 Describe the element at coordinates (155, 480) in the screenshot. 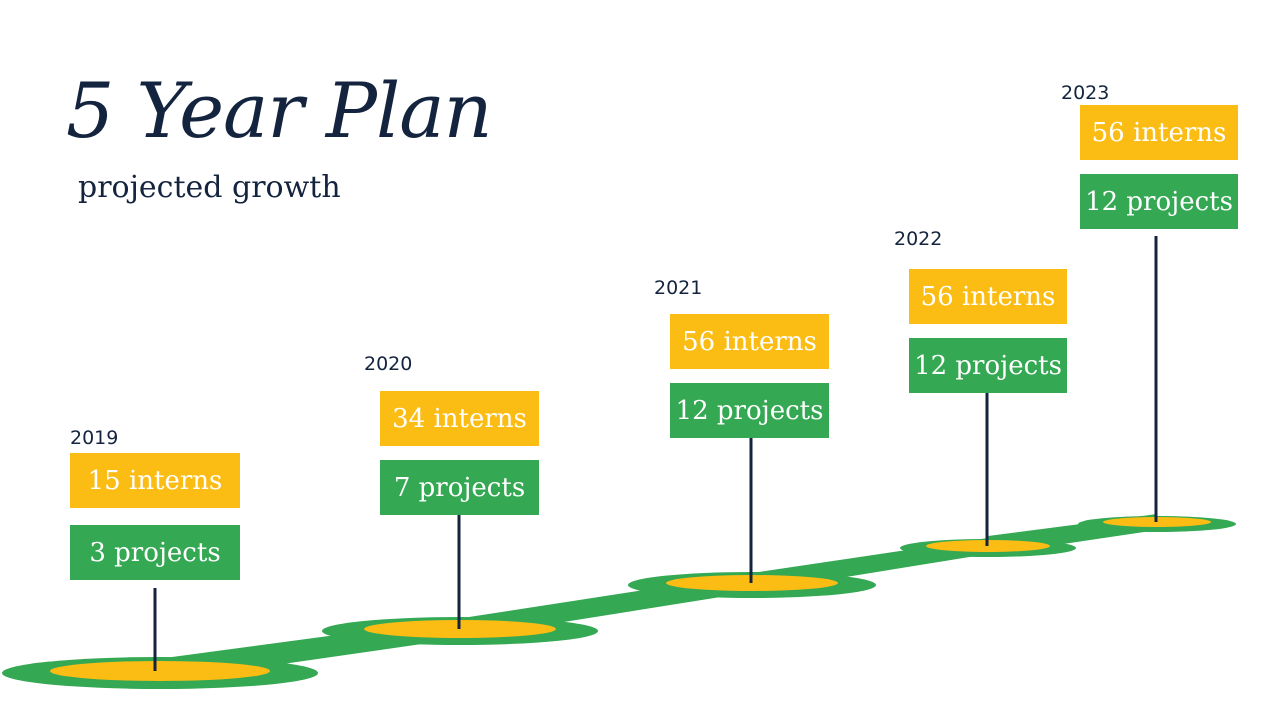

I see `interns-box-2019: 15 interns` at that location.